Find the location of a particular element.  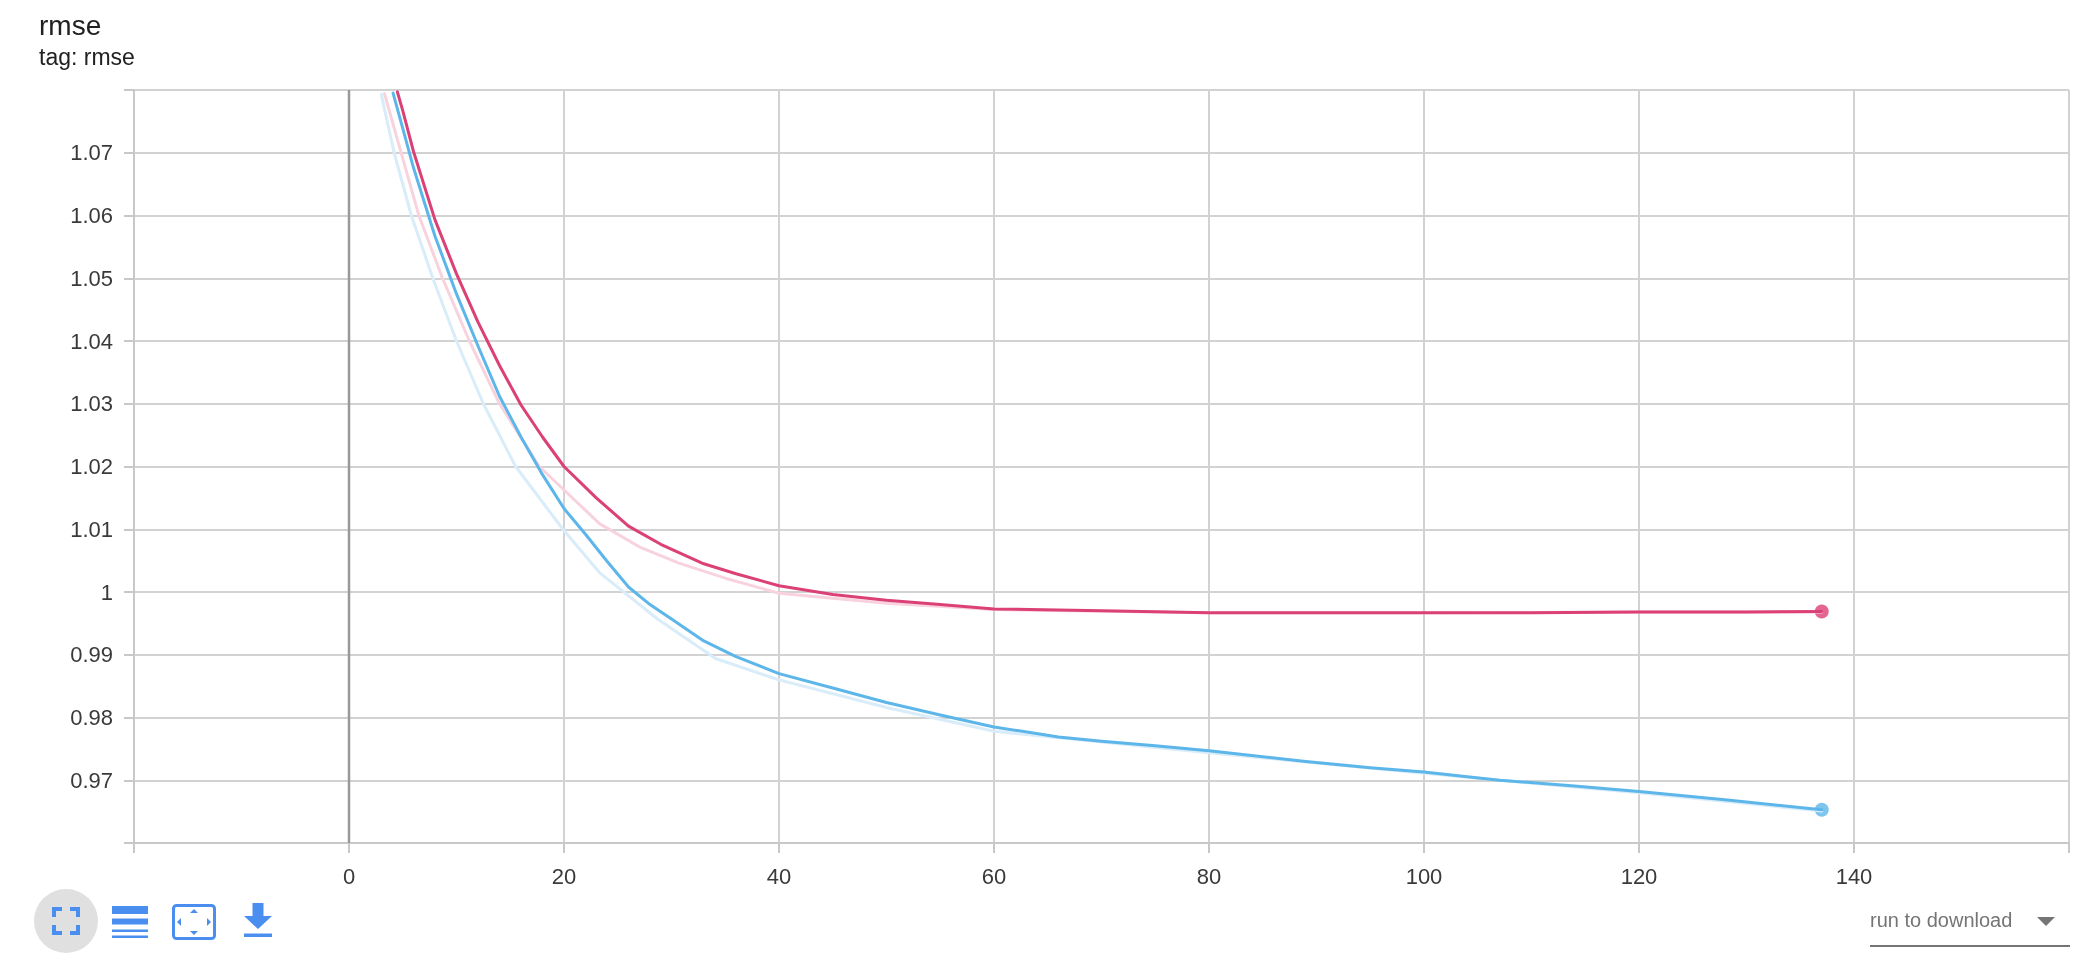

x-tick-label: 140 is located at coordinates (1854, 876).